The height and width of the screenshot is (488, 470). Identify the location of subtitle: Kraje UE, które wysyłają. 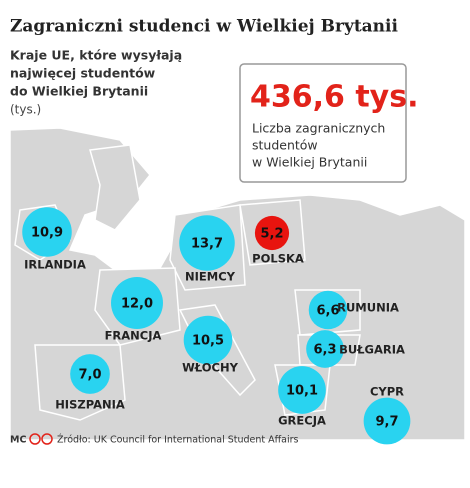
(96, 55).